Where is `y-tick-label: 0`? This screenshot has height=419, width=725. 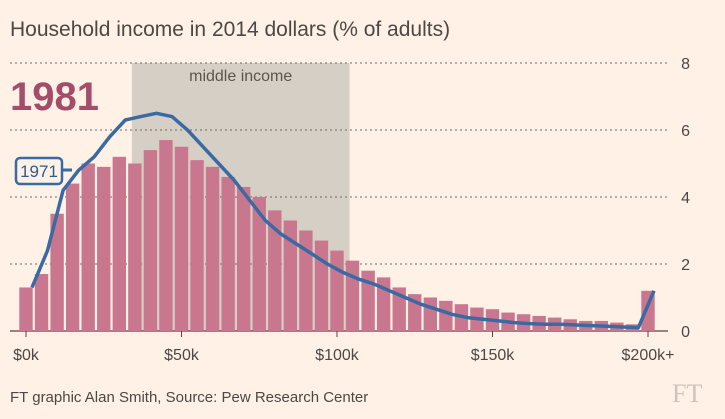
y-tick-label: 0 is located at coordinates (685, 332).